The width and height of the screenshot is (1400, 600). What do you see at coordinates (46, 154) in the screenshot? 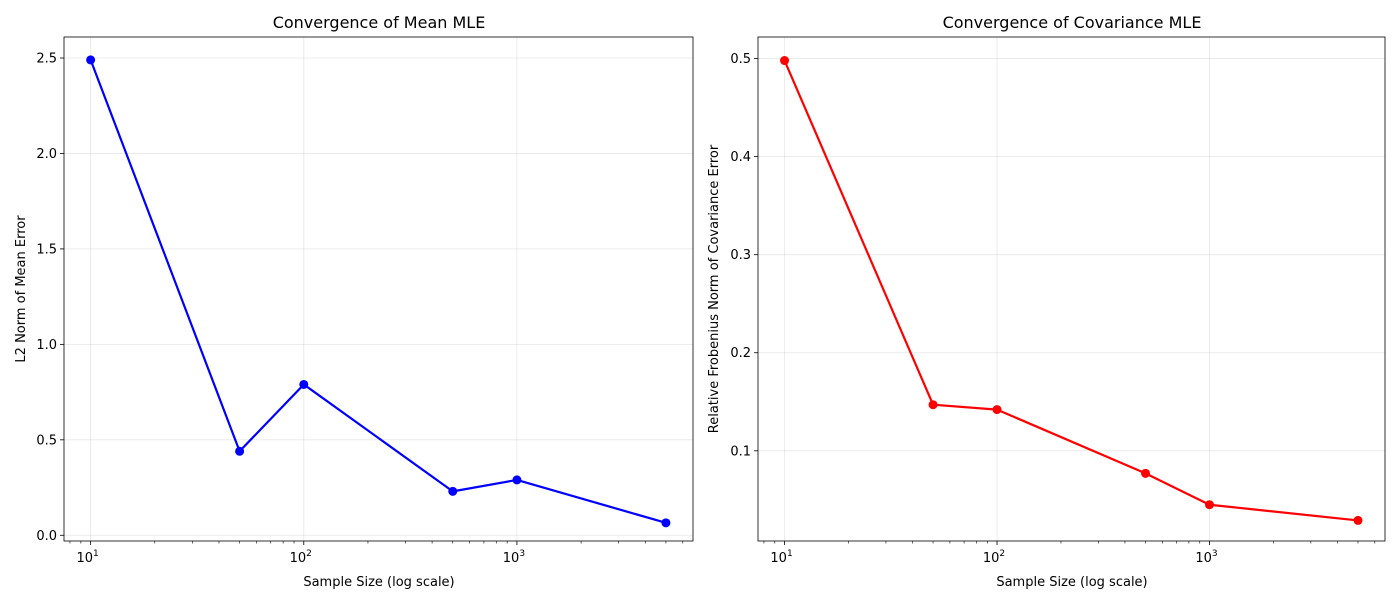
I see `y-tick-label: 2.0` at bounding box center [46, 154].